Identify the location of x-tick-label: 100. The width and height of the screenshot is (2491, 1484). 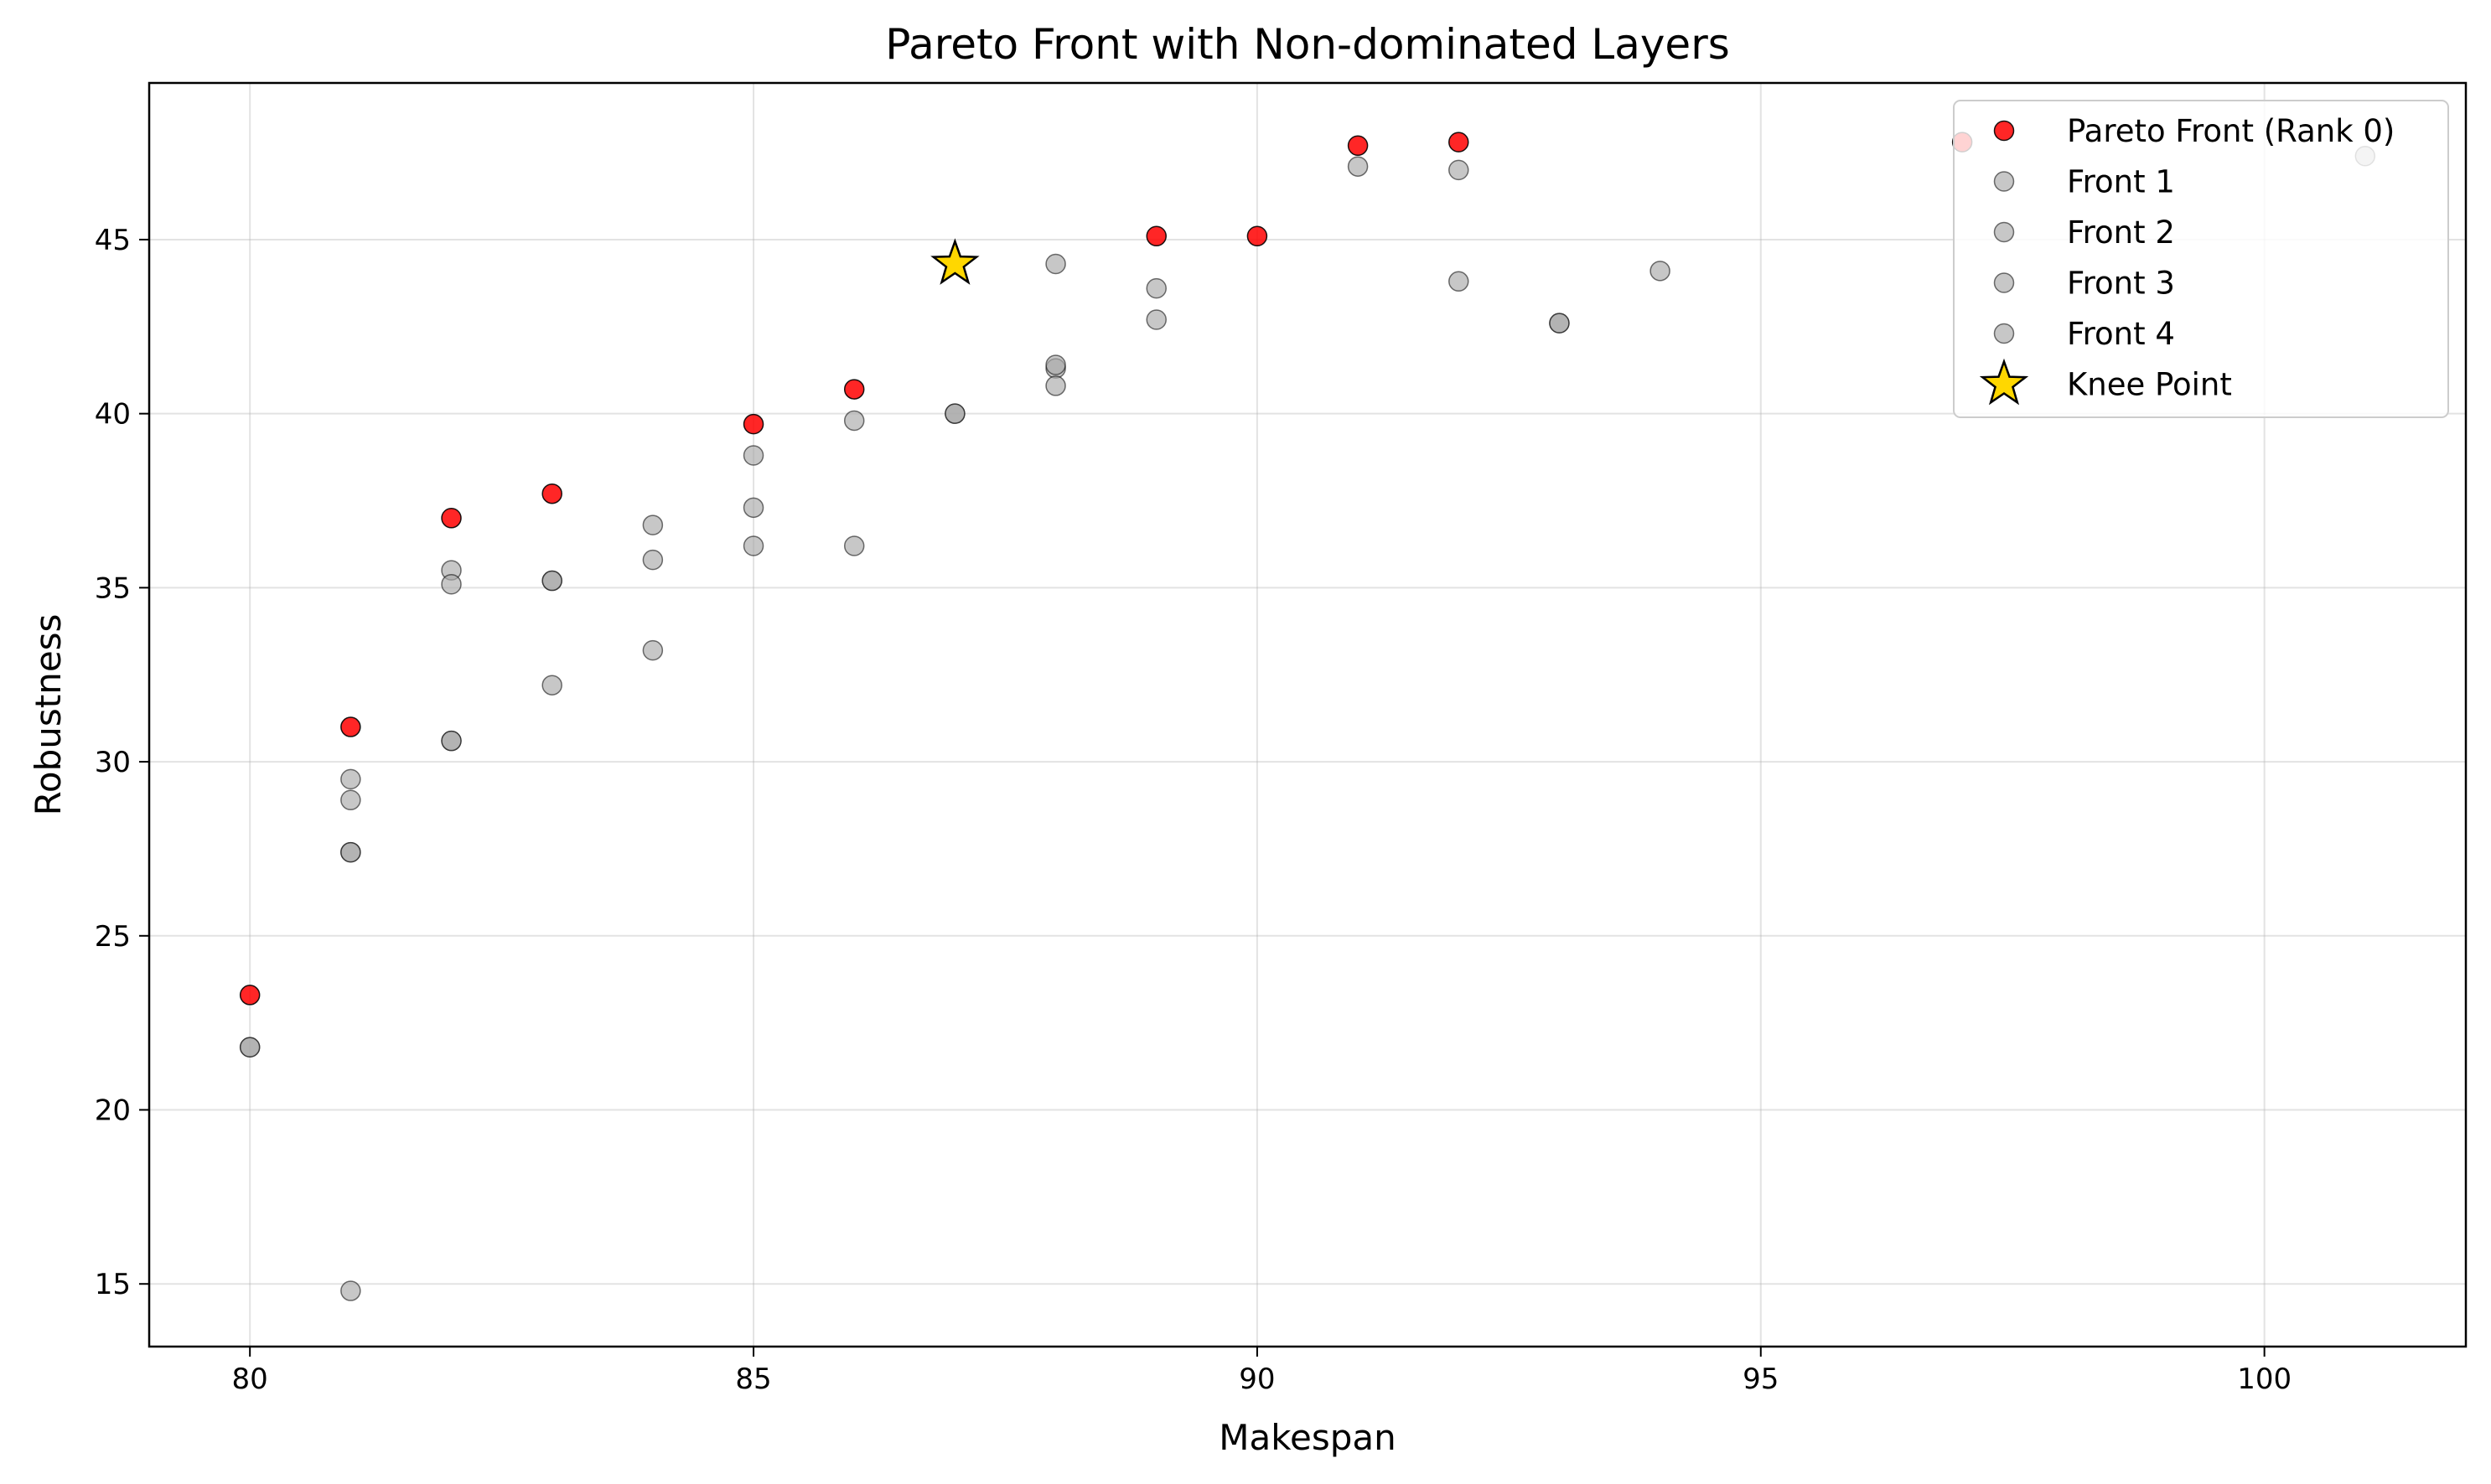
(2264, 1379).